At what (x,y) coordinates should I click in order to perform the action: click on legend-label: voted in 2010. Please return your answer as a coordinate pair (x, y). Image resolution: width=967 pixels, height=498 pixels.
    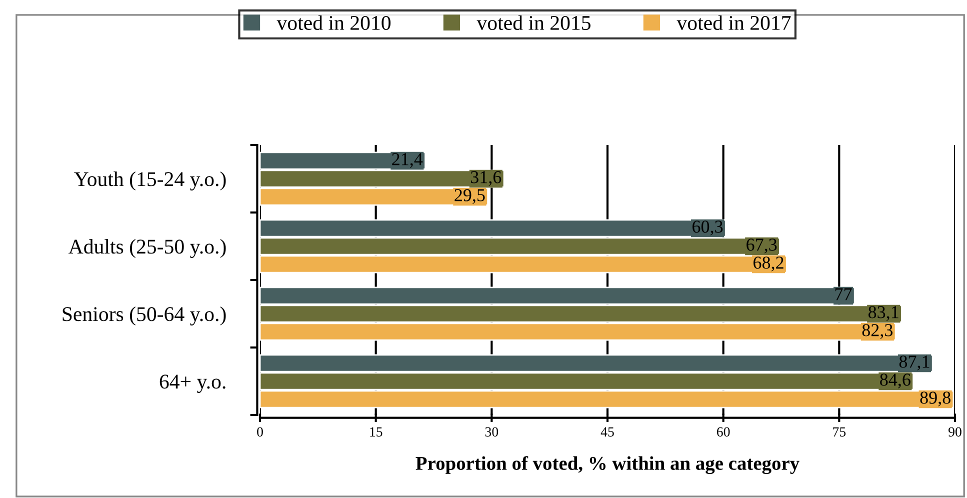
    Looking at the image, I should click on (333, 22).